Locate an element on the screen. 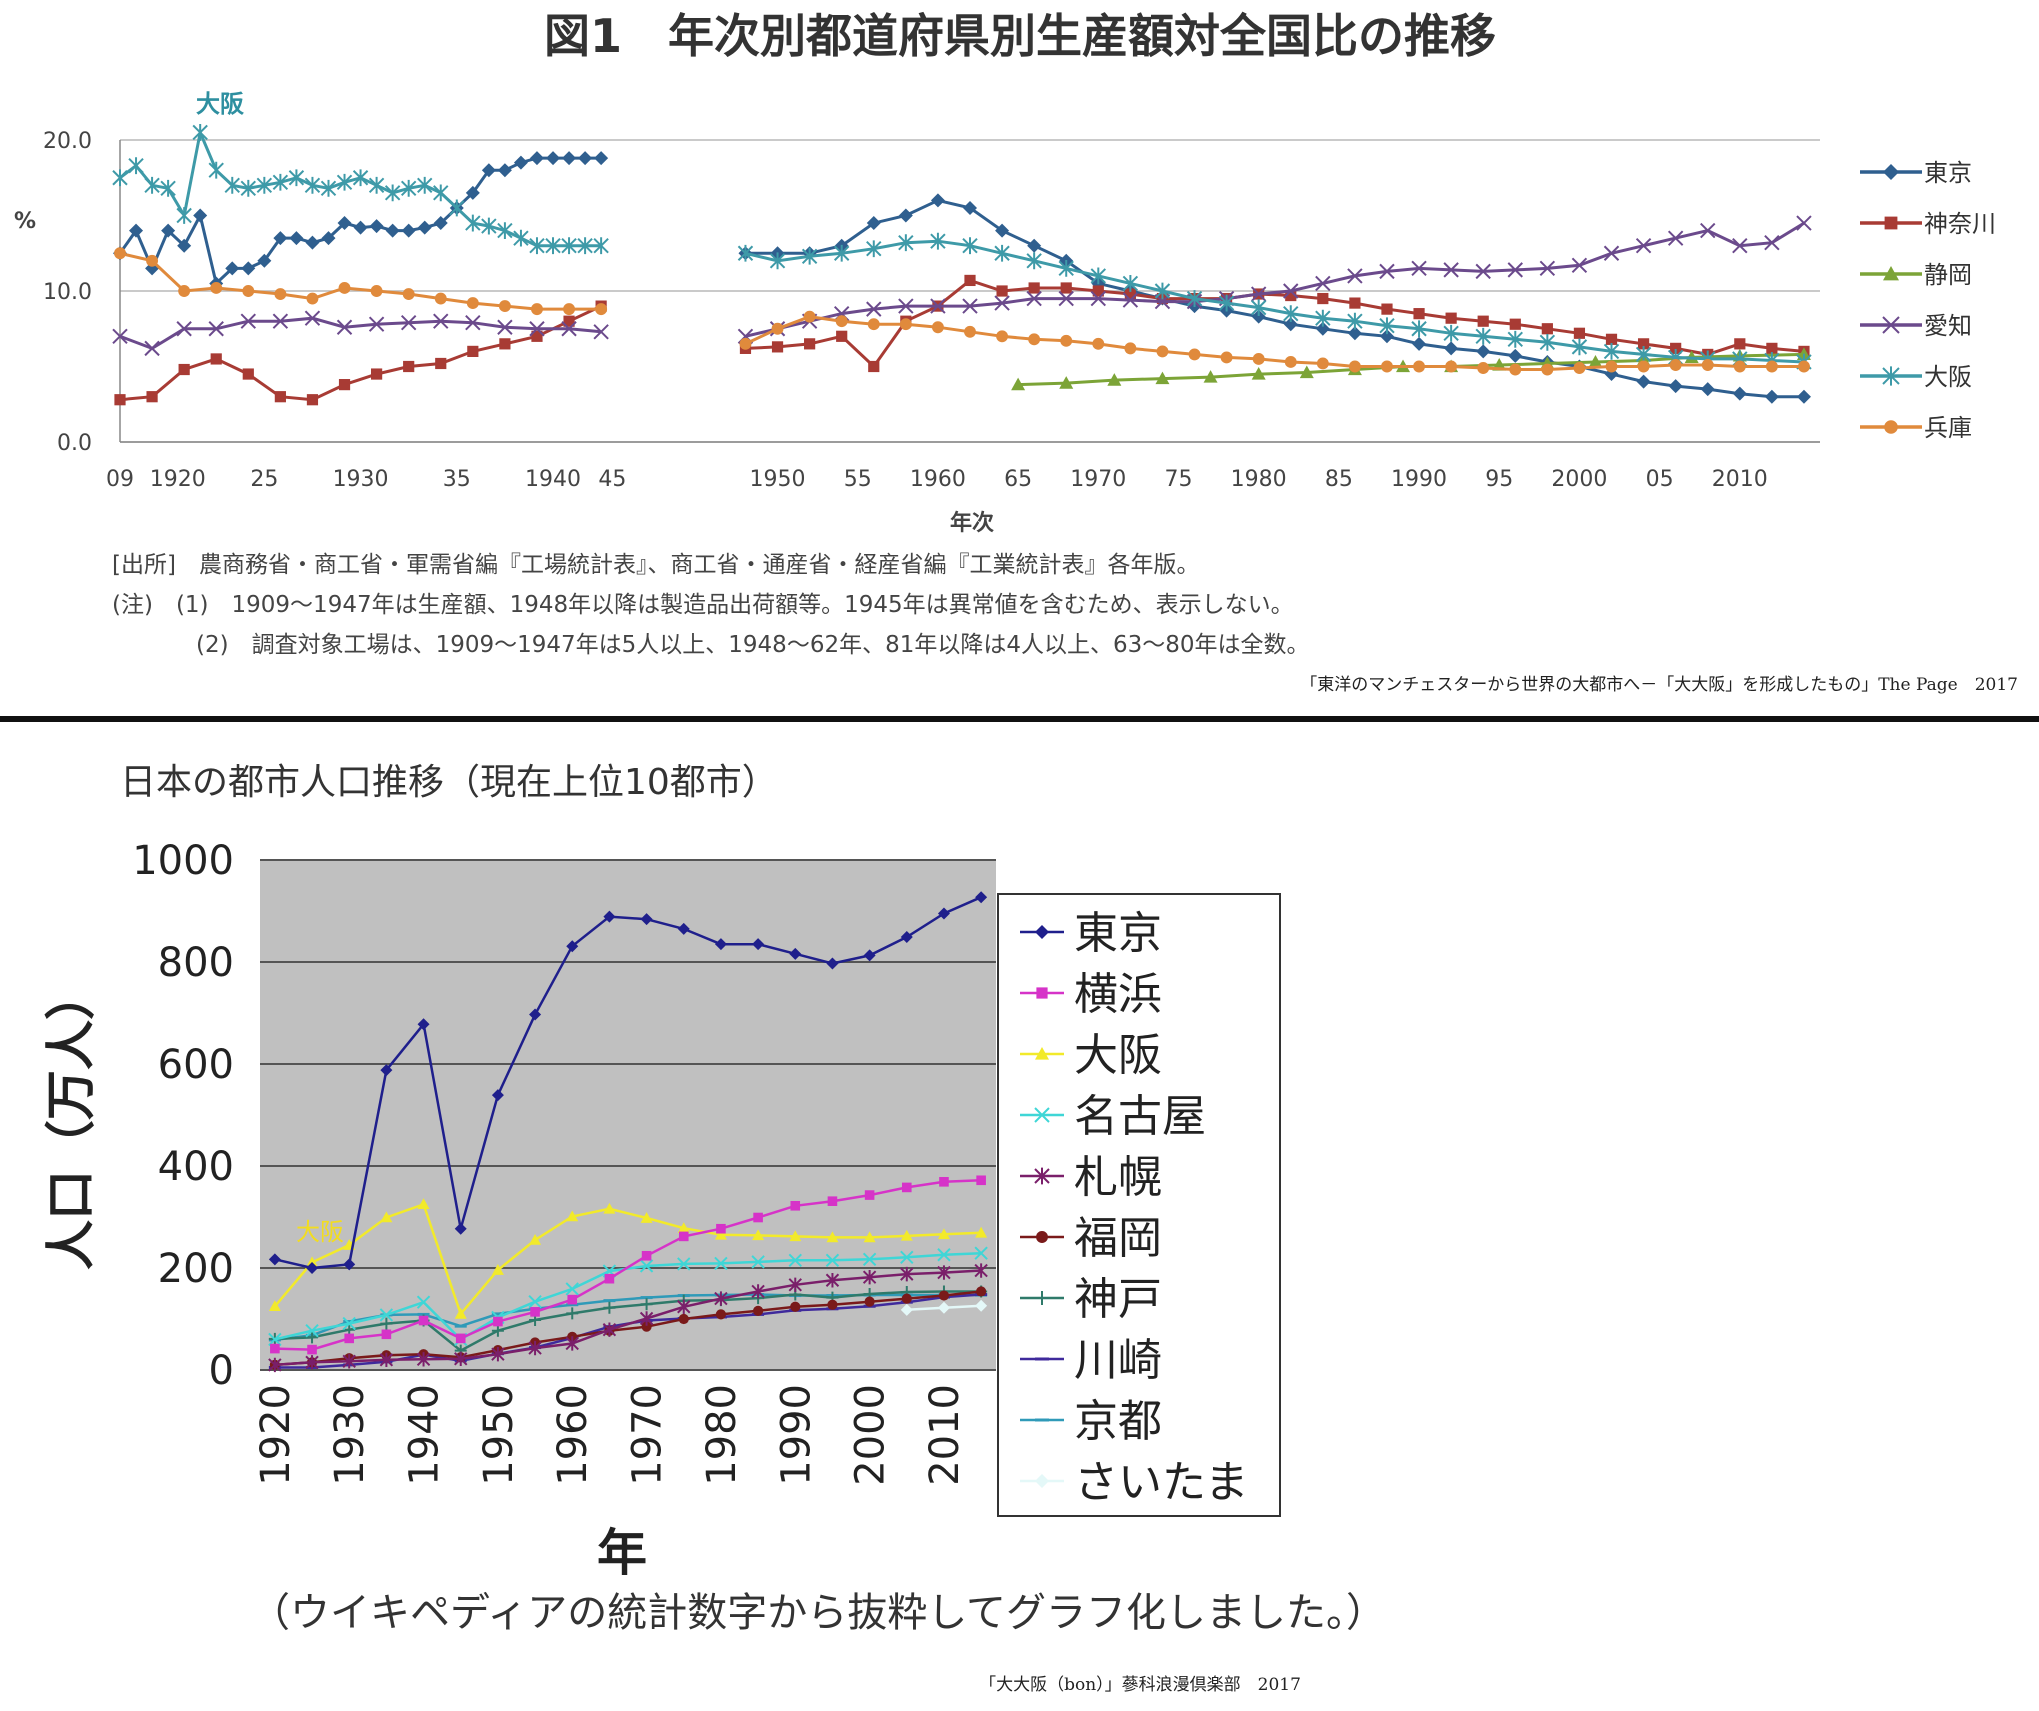 Image resolution: width=2039 pixels, height=1711 pixels. c2-y-tick-label: 800 is located at coordinates (196, 963).